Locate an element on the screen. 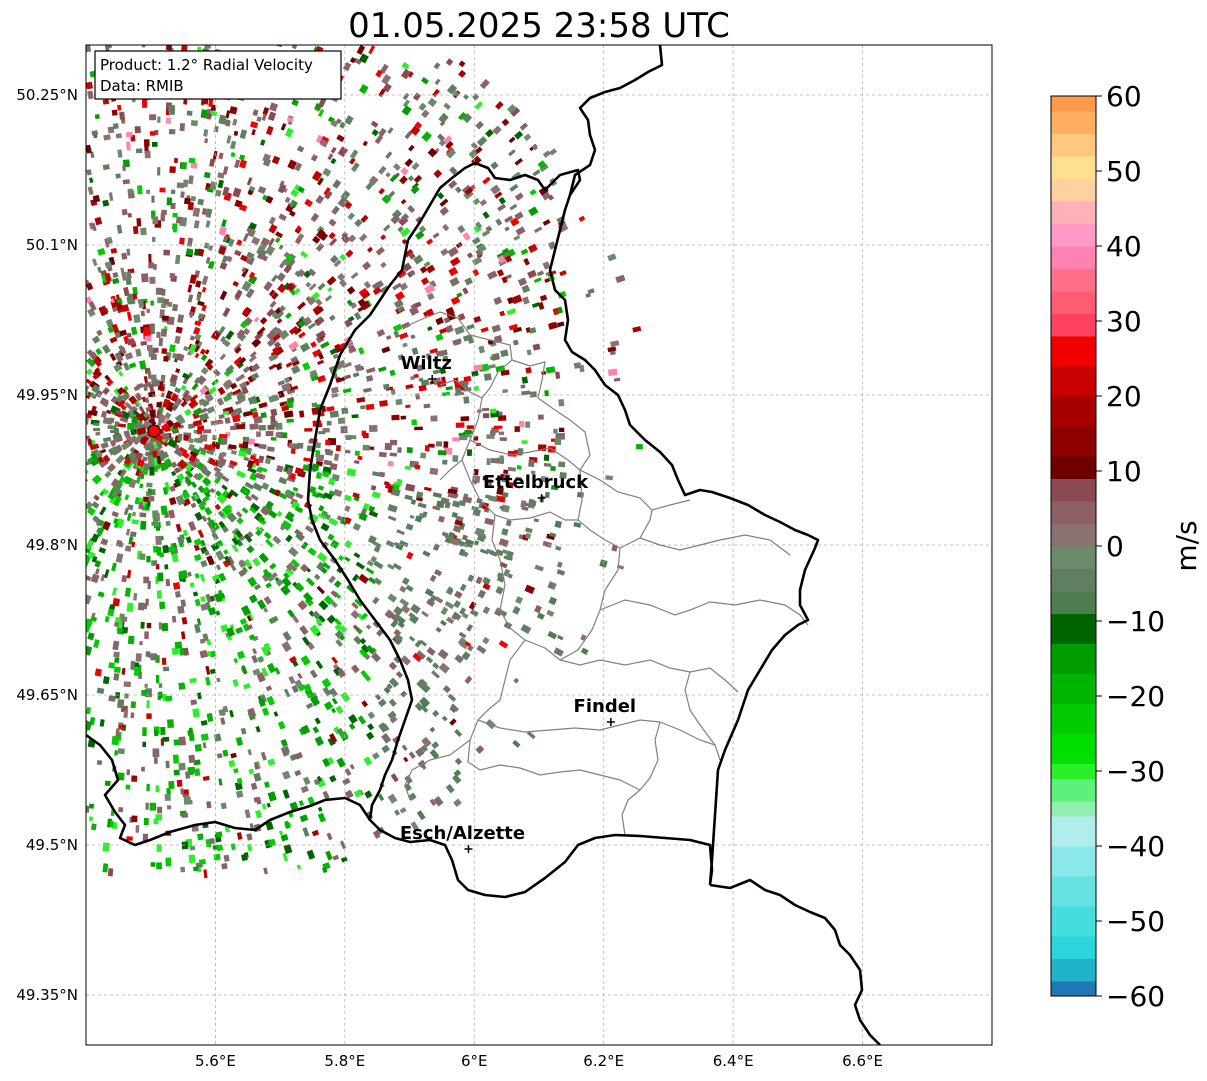 This screenshot has height=1081, width=1207. colorbar-tick-label: −40 is located at coordinates (1135, 846).